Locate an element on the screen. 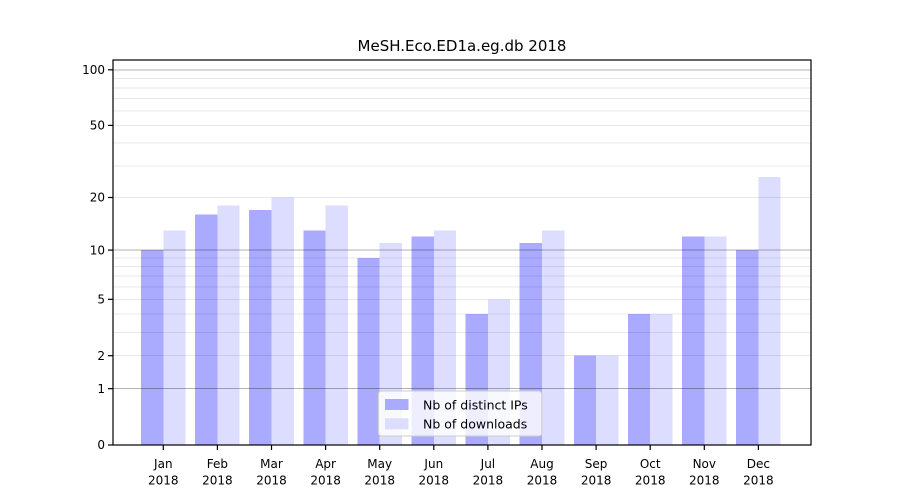 Image resolution: width=900 pixels, height=500 pixels. y-tick-label-2: 2 is located at coordinates (101, 356).